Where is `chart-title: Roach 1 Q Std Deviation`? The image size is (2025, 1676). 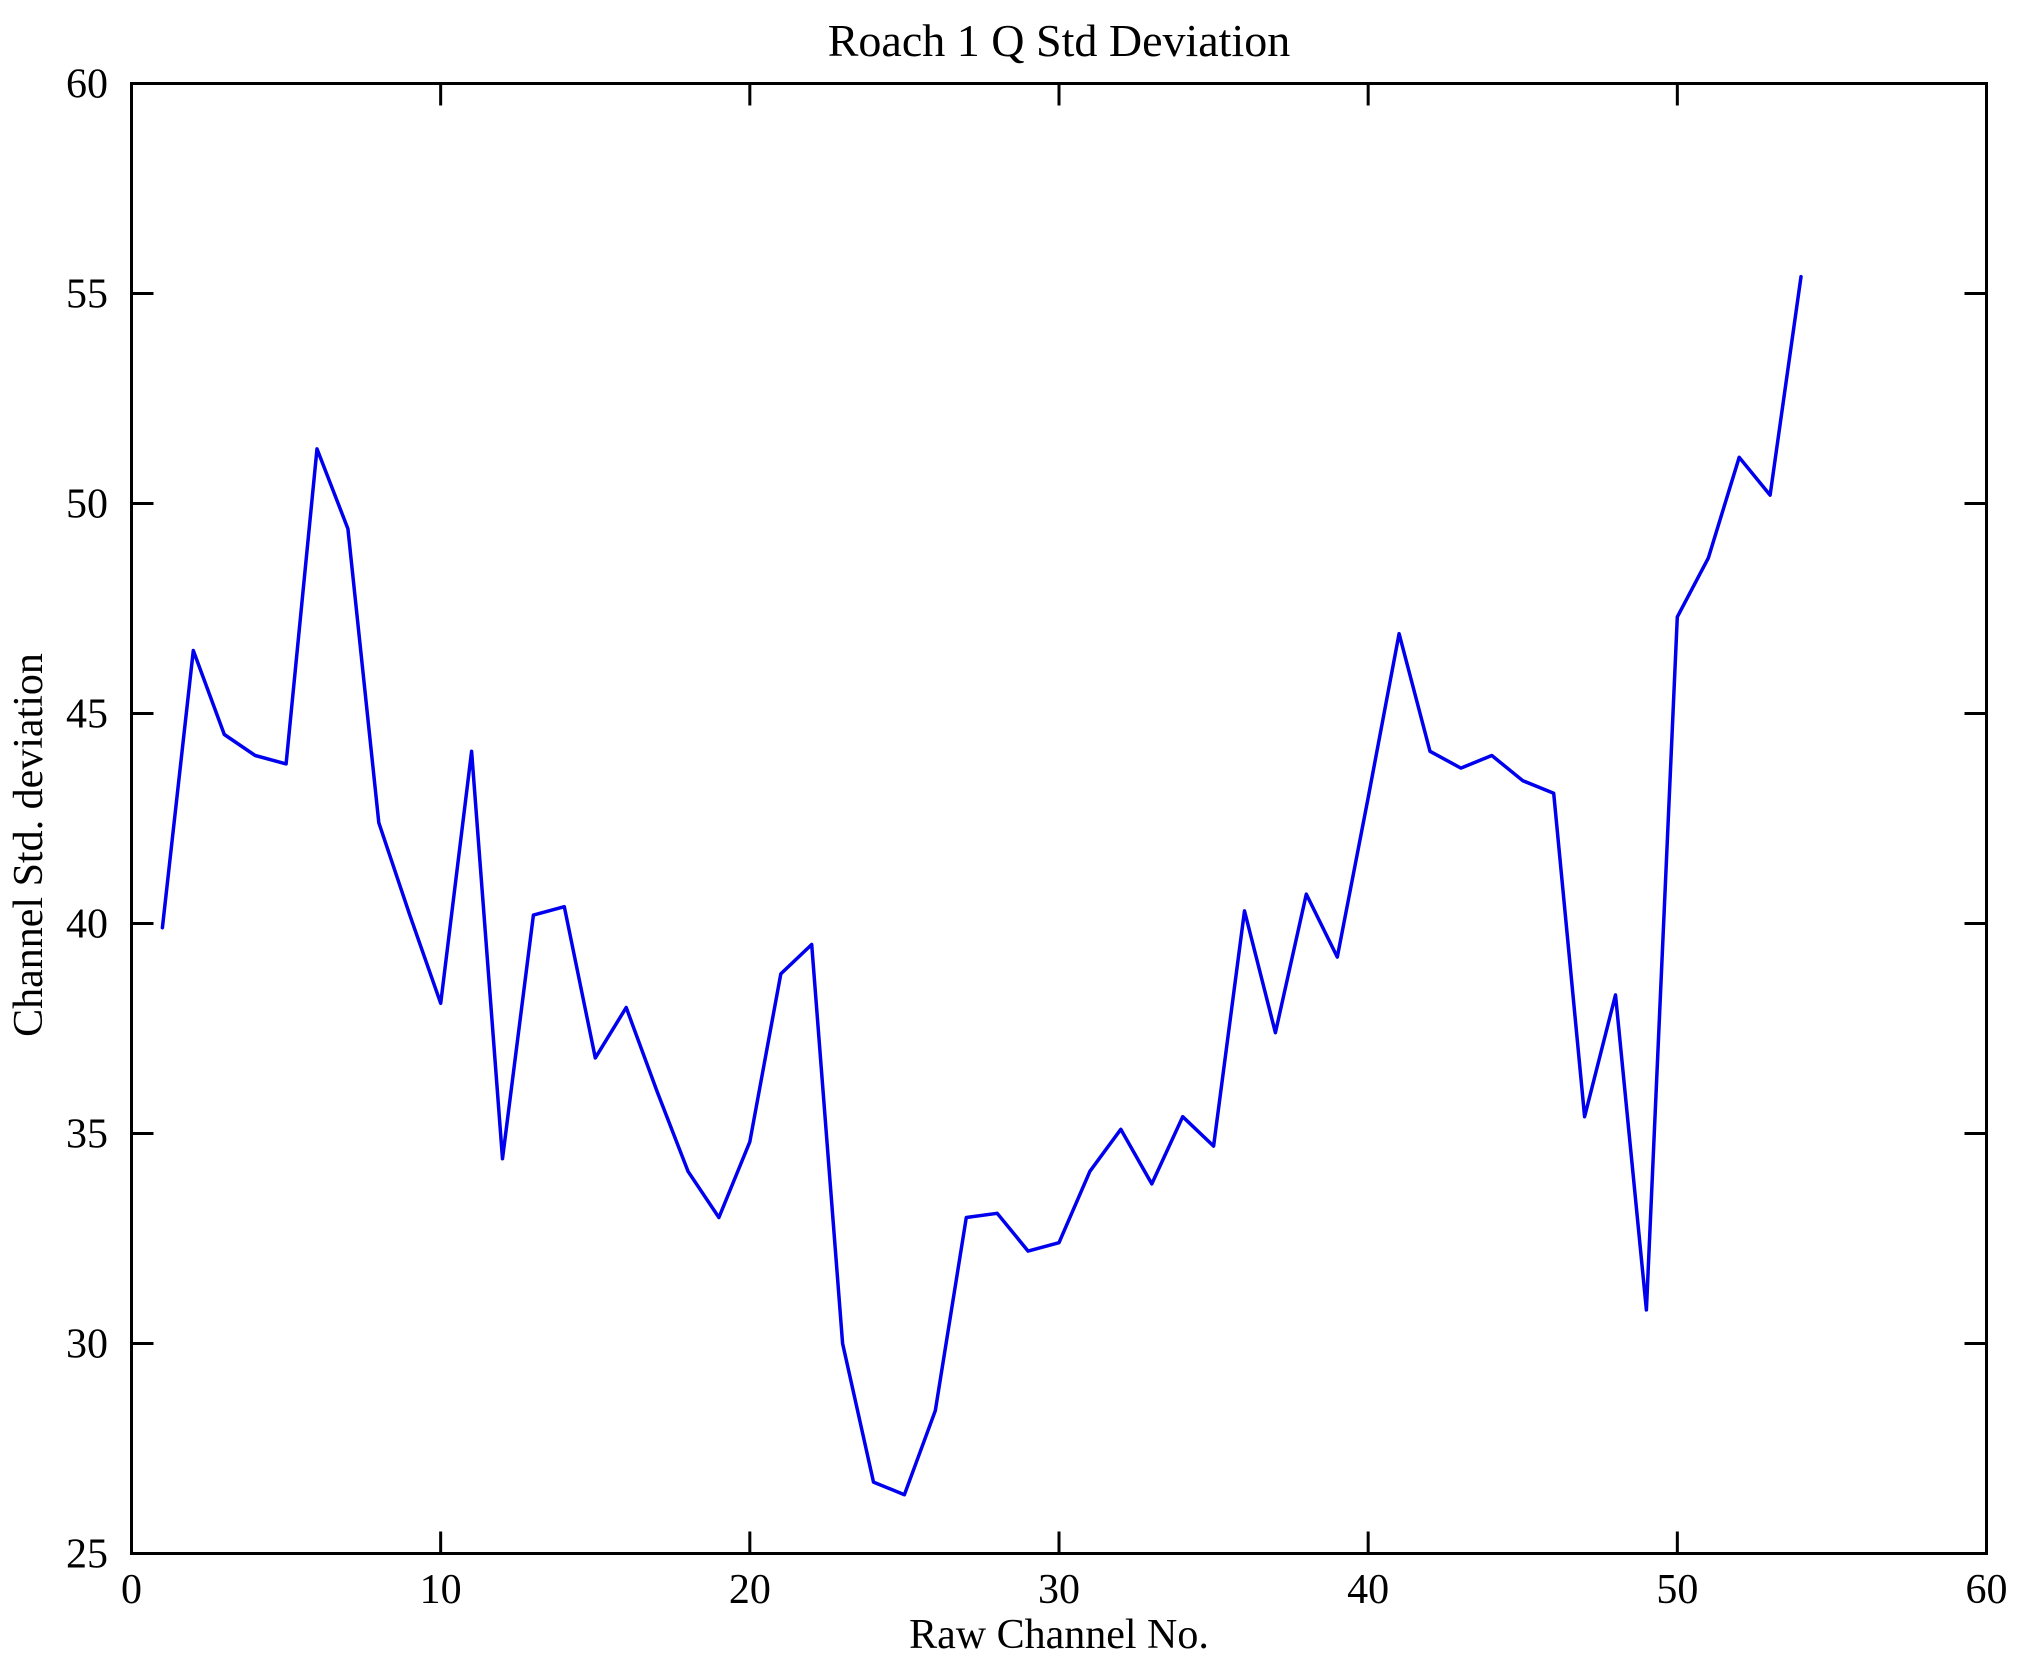 chart-title: Roach 1 Q Std Deviation is located at coordinates (1059, 40).